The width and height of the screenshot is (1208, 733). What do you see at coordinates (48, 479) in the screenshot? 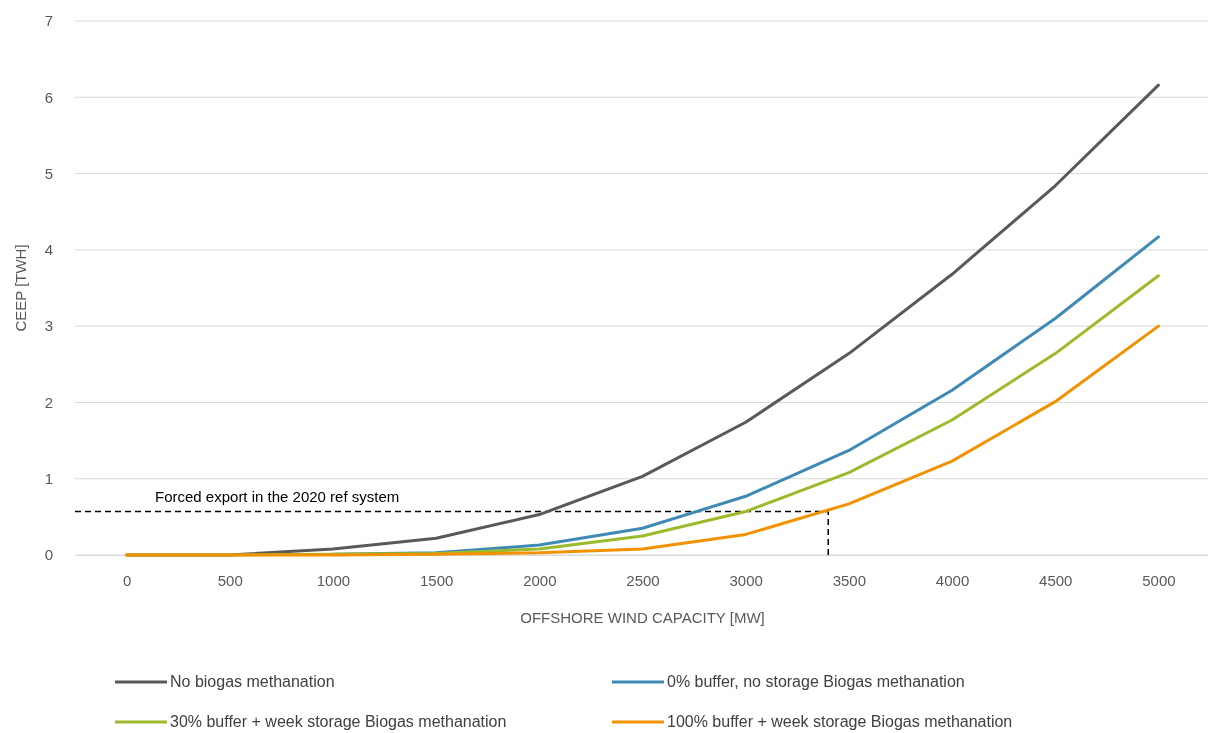
I see `y-tick-label: 1` at bounding box center [48, 479].